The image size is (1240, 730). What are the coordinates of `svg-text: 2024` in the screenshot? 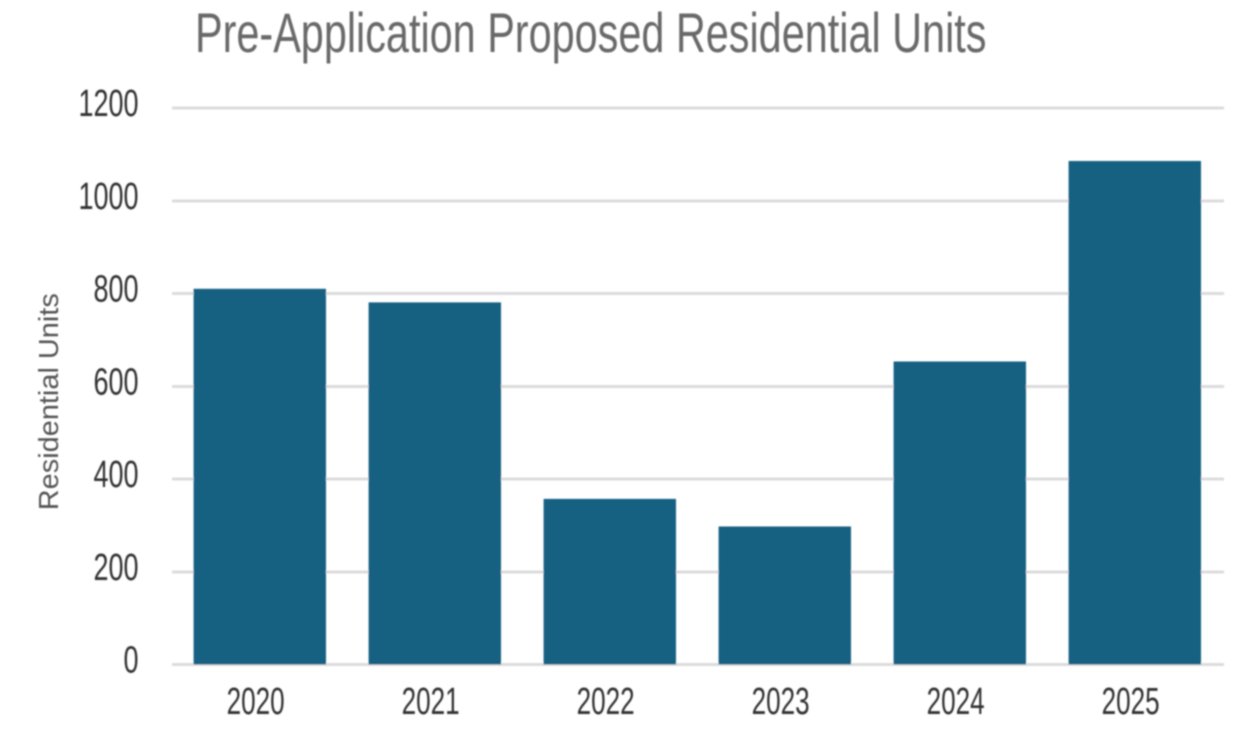 It's located at (956, 701).